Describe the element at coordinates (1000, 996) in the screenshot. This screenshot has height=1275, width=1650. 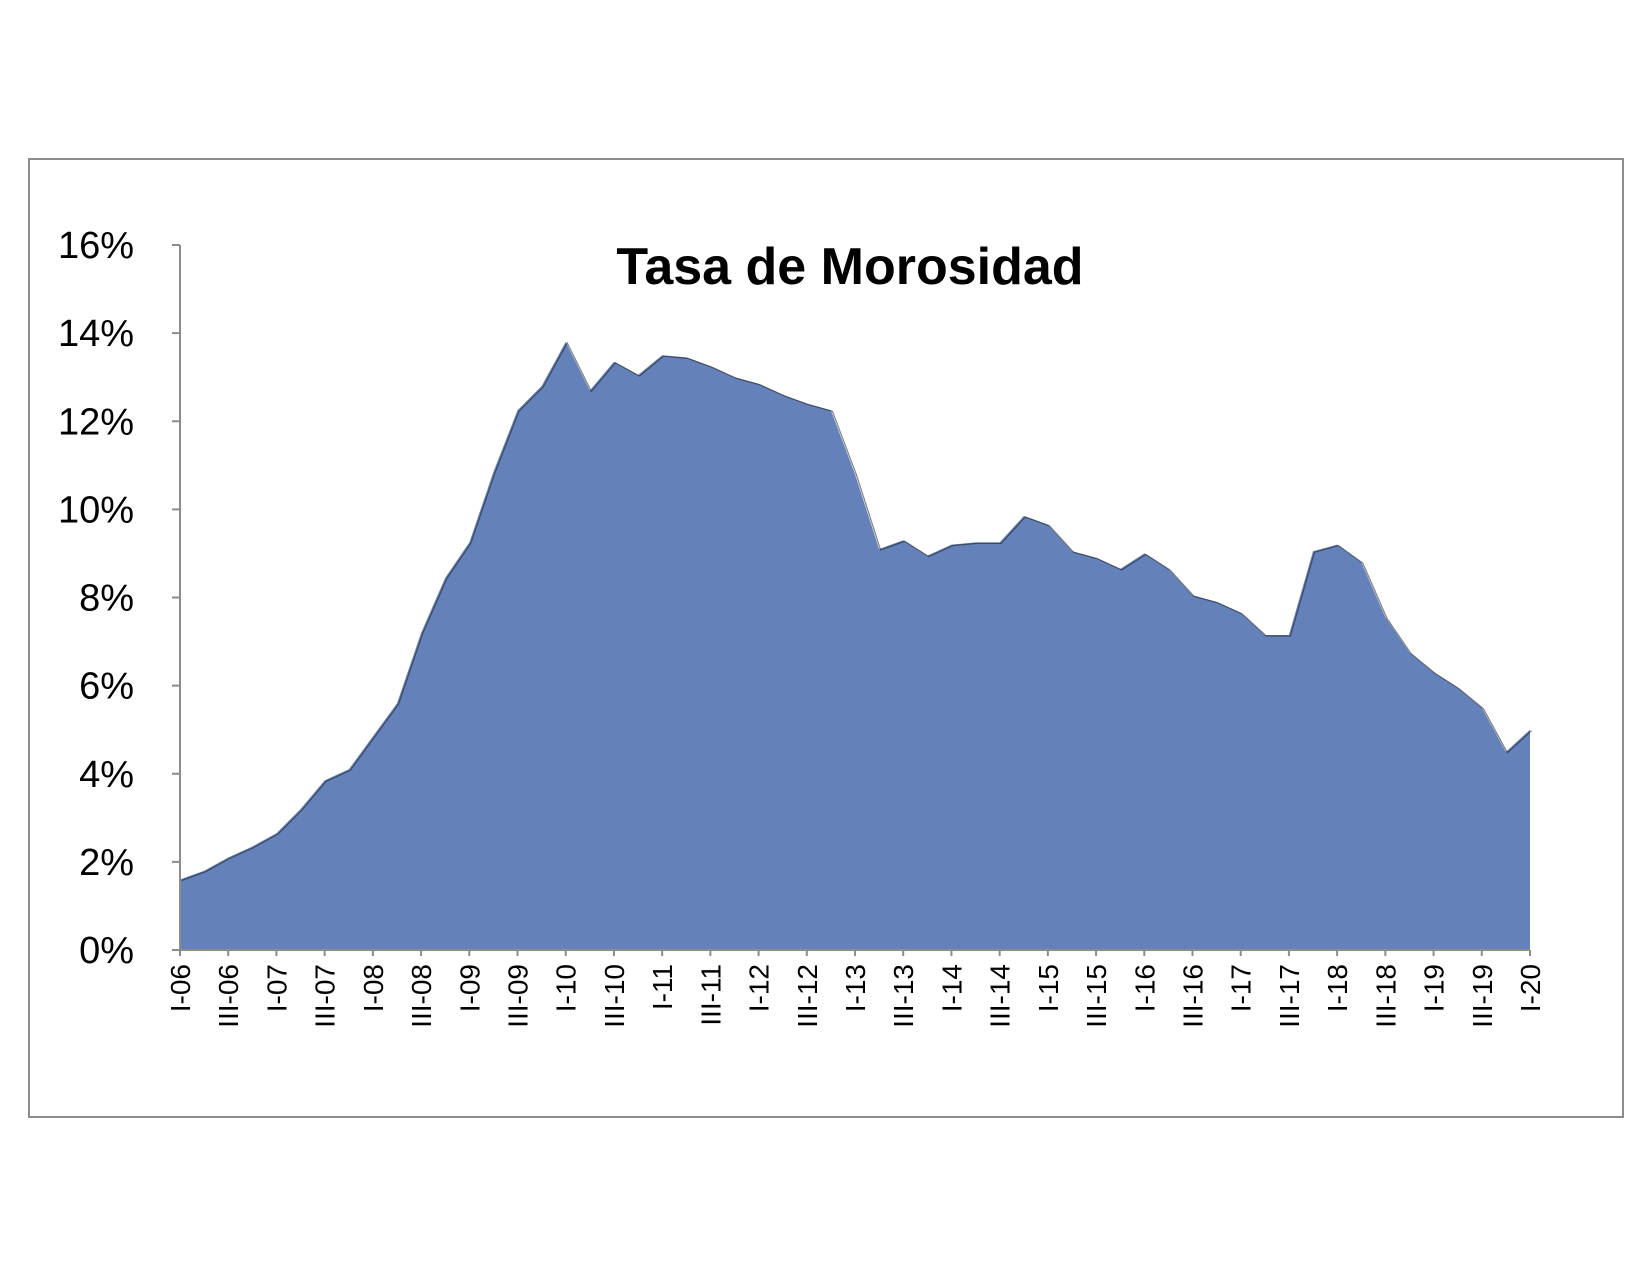
I see `x-tick-label: III-14` at that location.